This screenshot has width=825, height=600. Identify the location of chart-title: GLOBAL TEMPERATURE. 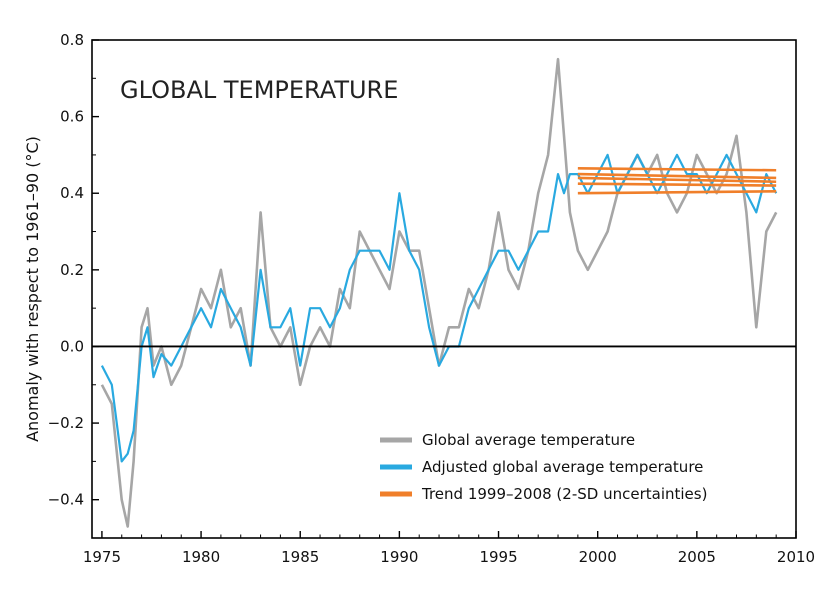
(259, 90).